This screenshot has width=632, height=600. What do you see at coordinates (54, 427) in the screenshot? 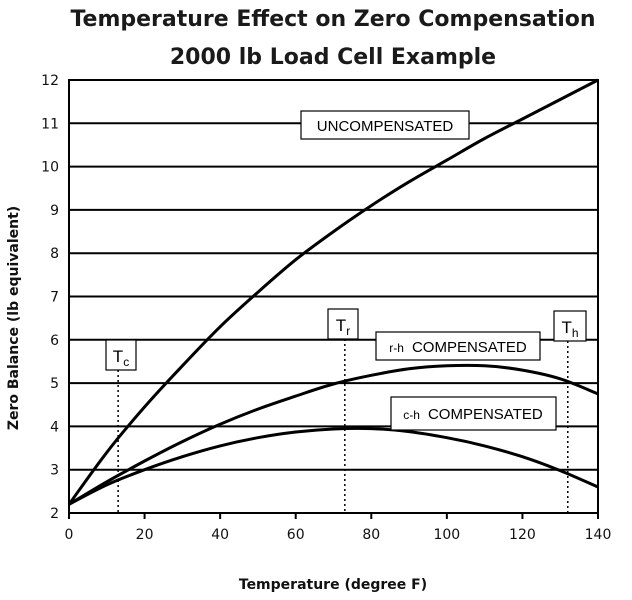
I see `y-tick-label: 4` at bounding box center [54, 427].